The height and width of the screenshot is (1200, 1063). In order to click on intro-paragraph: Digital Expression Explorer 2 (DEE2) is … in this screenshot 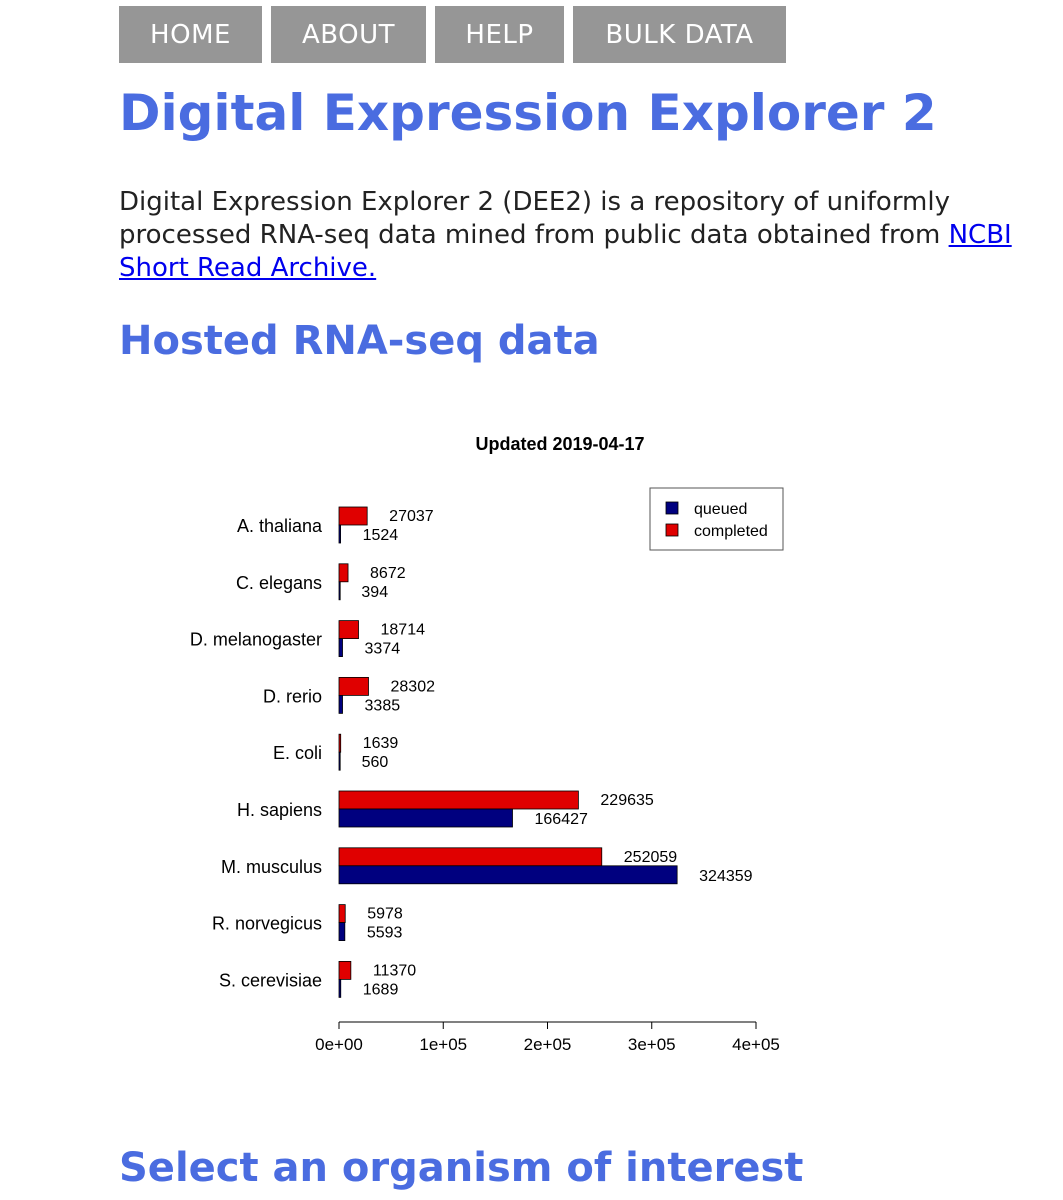, I will do `click(569, 235)`.